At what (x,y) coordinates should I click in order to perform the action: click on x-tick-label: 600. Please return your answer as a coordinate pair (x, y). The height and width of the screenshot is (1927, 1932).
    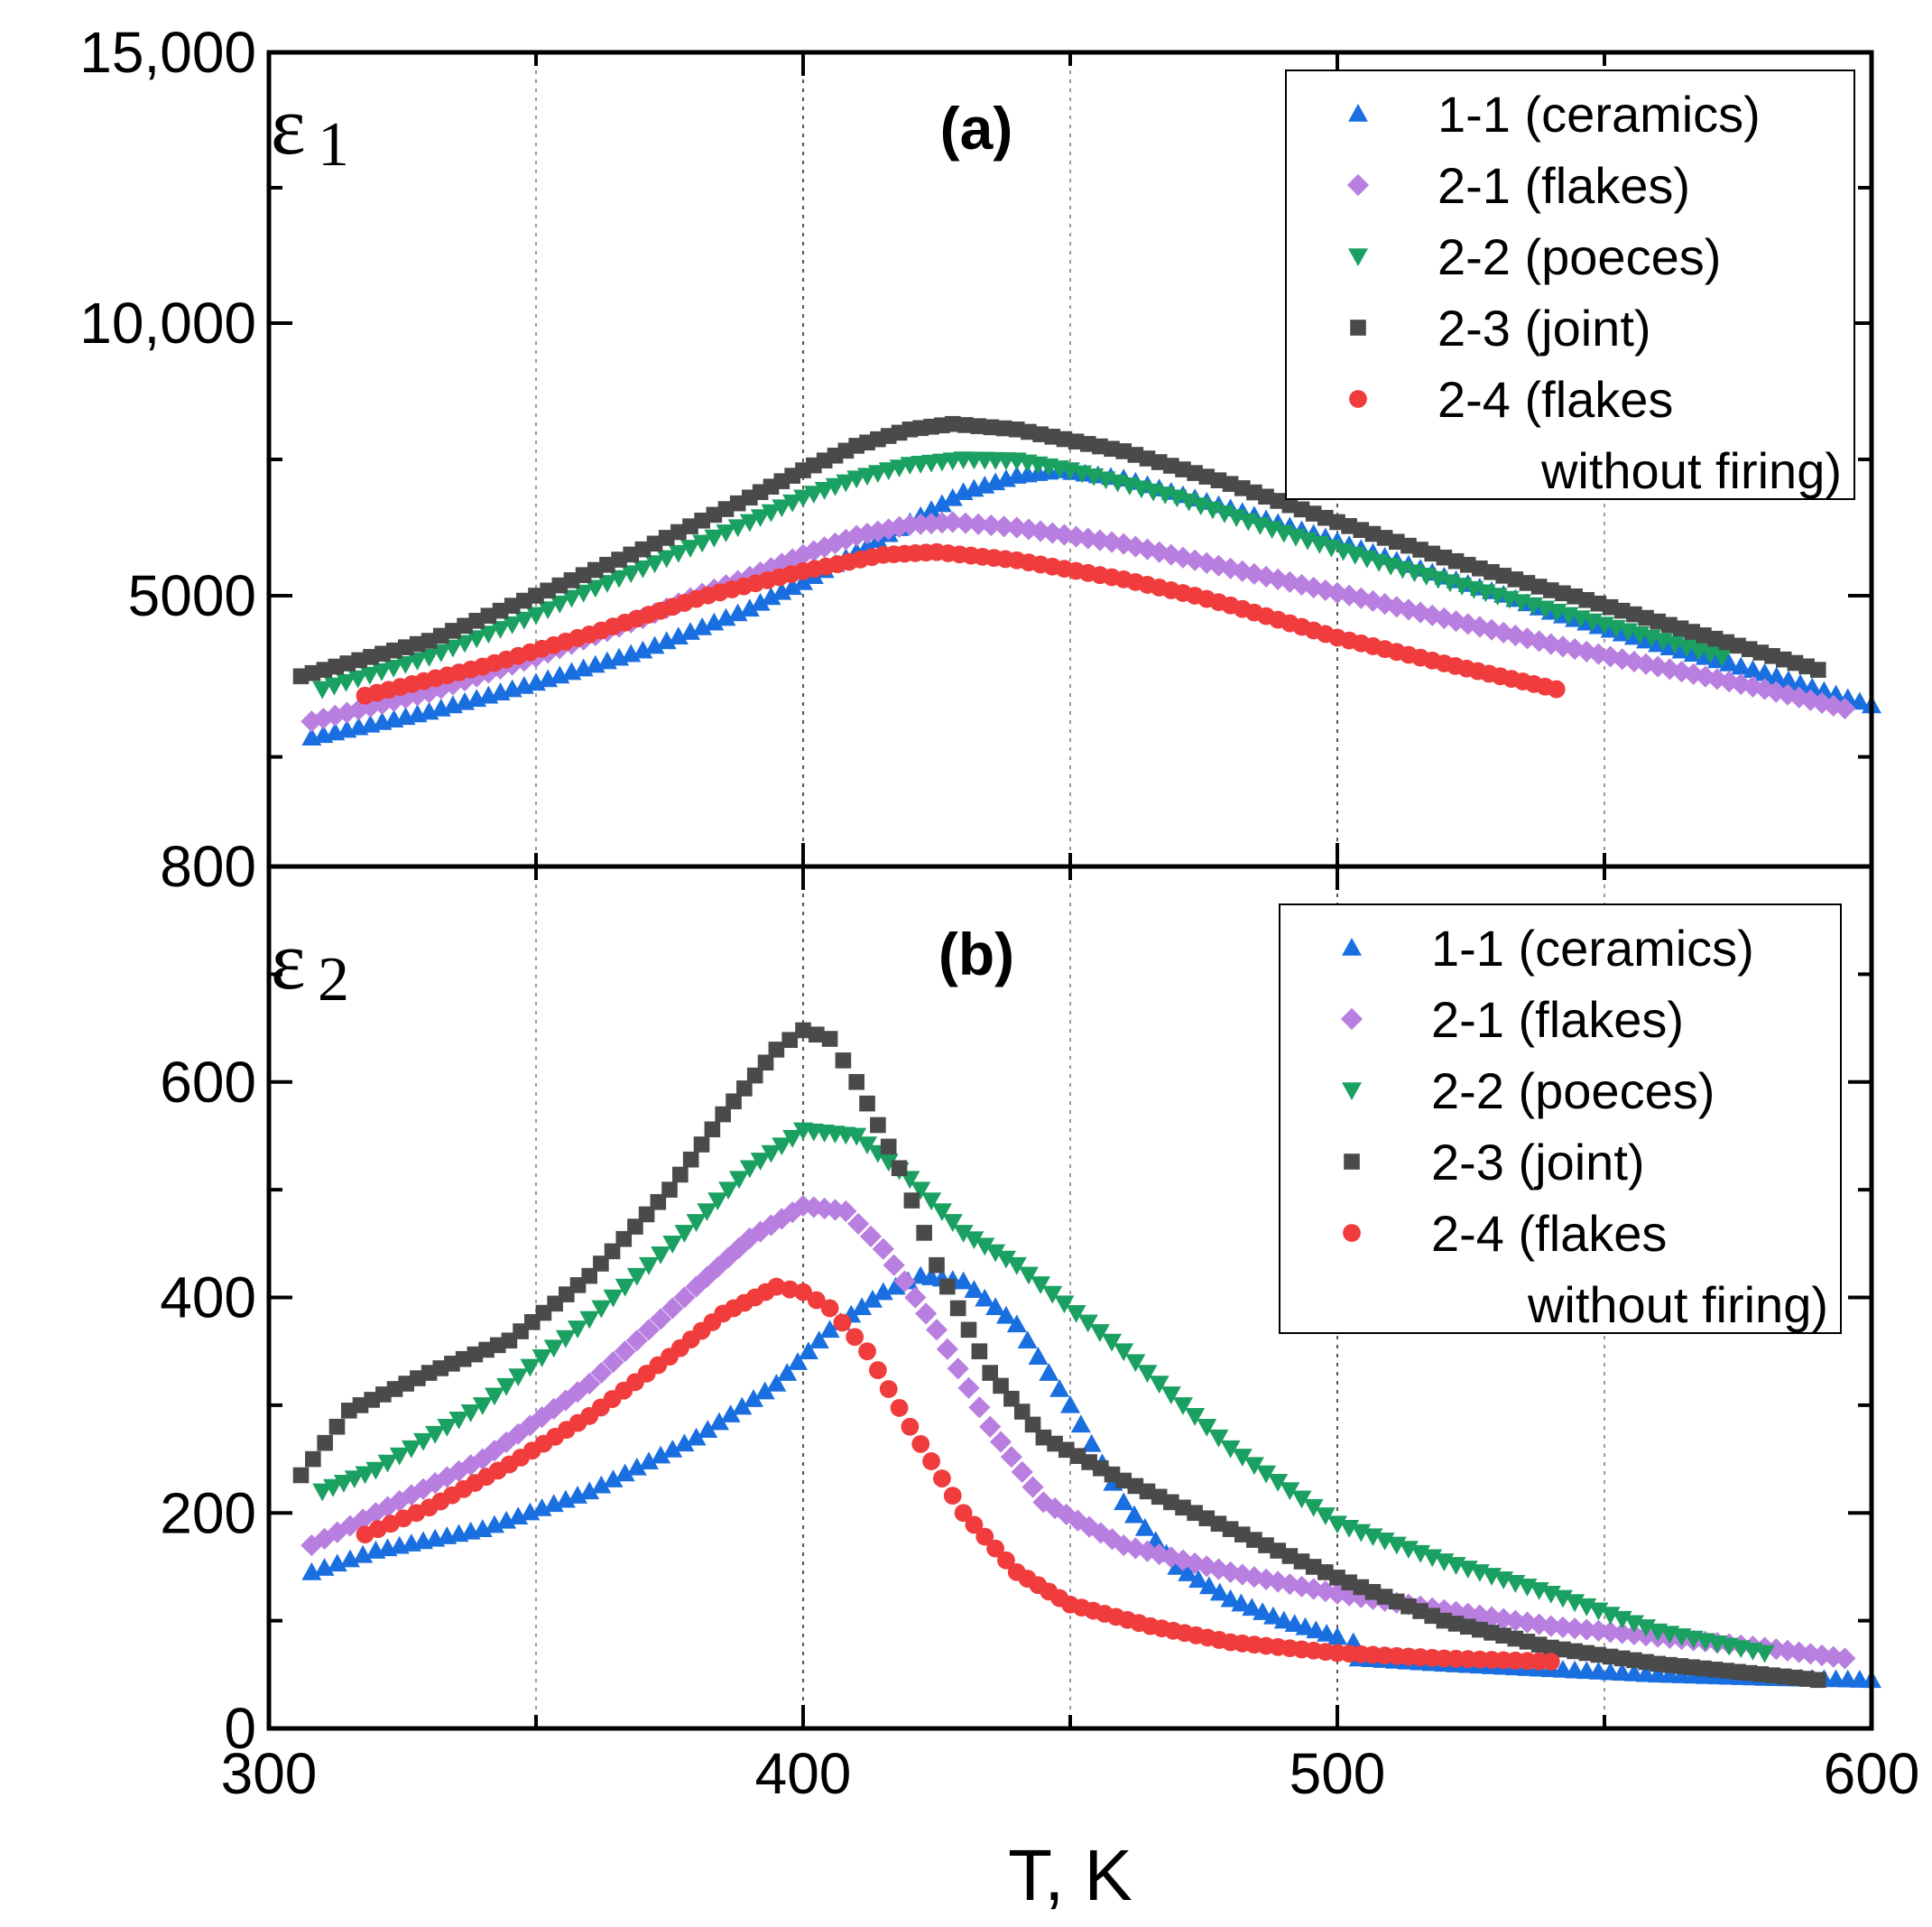
    Looking at the image, I should click on (1872, 1773).